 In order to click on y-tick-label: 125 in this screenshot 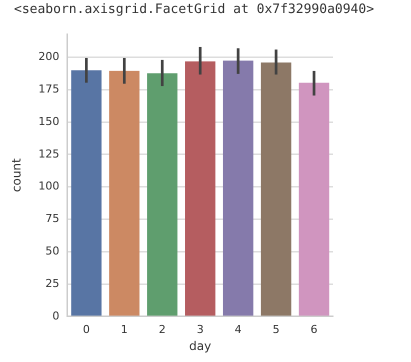, I will do `click(49, 153)`.